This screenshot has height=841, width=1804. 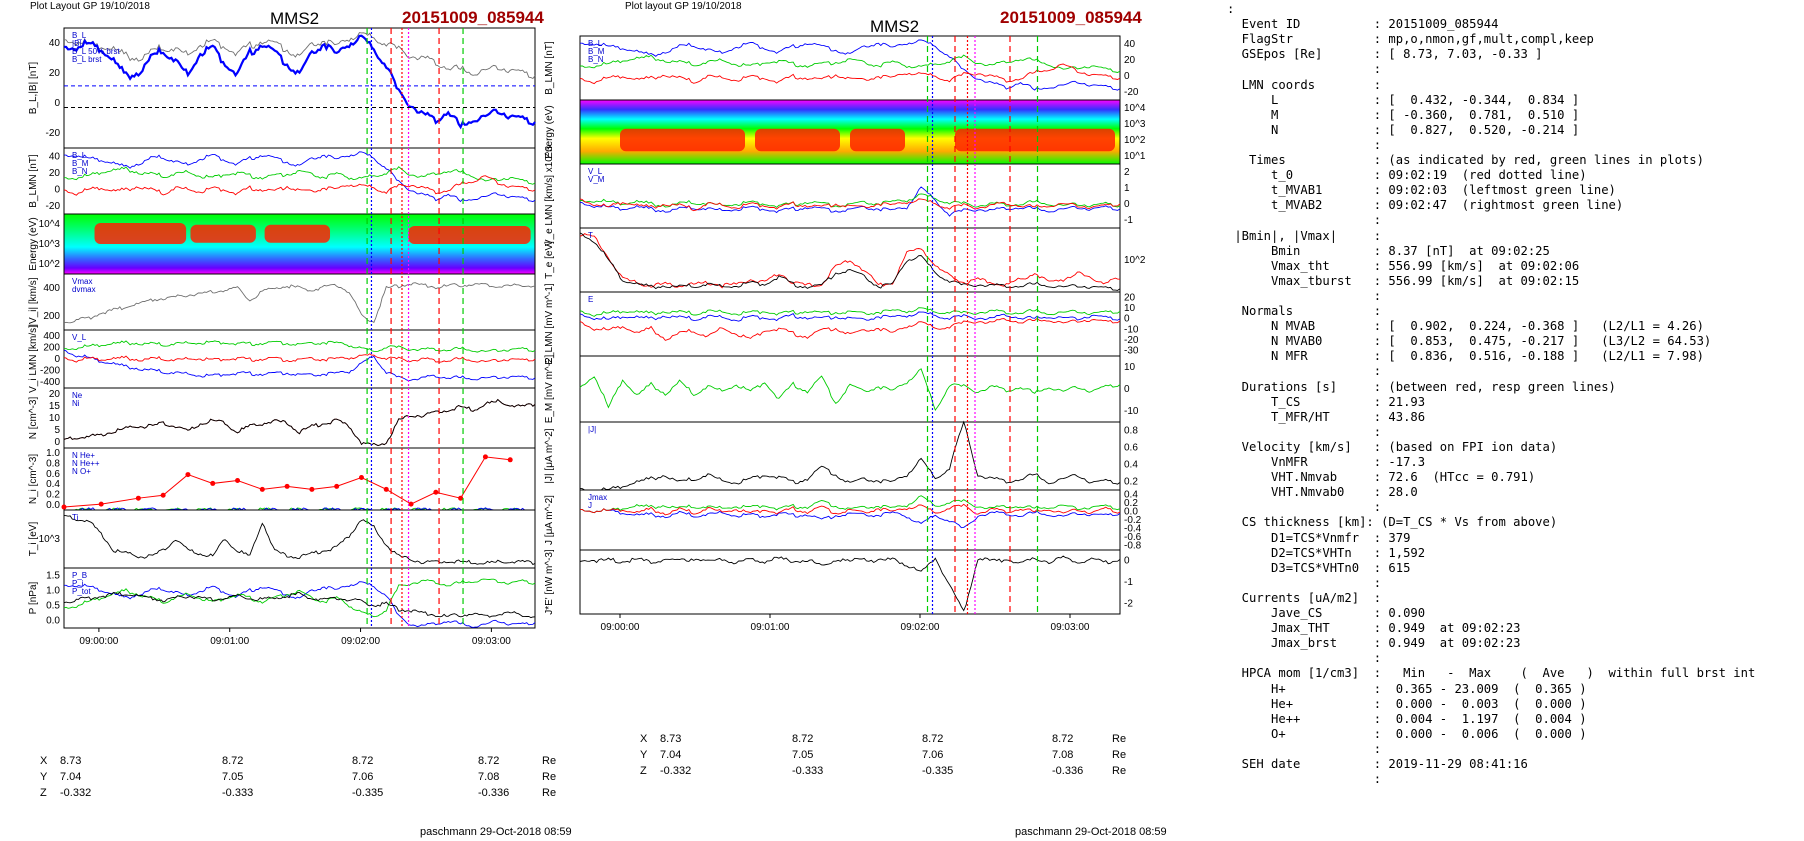 What do you see at coordinates (1133, 529) in the screenshot?
I see `y-tick-label: -0.4` at bounding box center [1133, 529].